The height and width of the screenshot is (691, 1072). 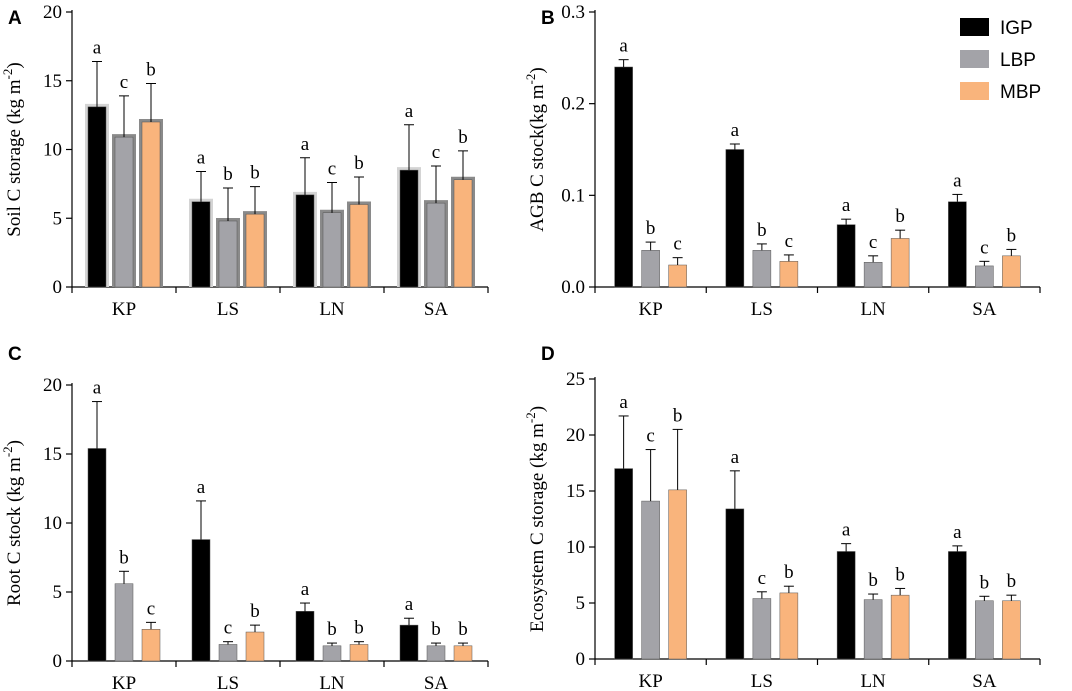 What do you see at coordinates (575, 379) in the screenshot?
I see `y-tick-label: 25` at bounding box center [575, 379].